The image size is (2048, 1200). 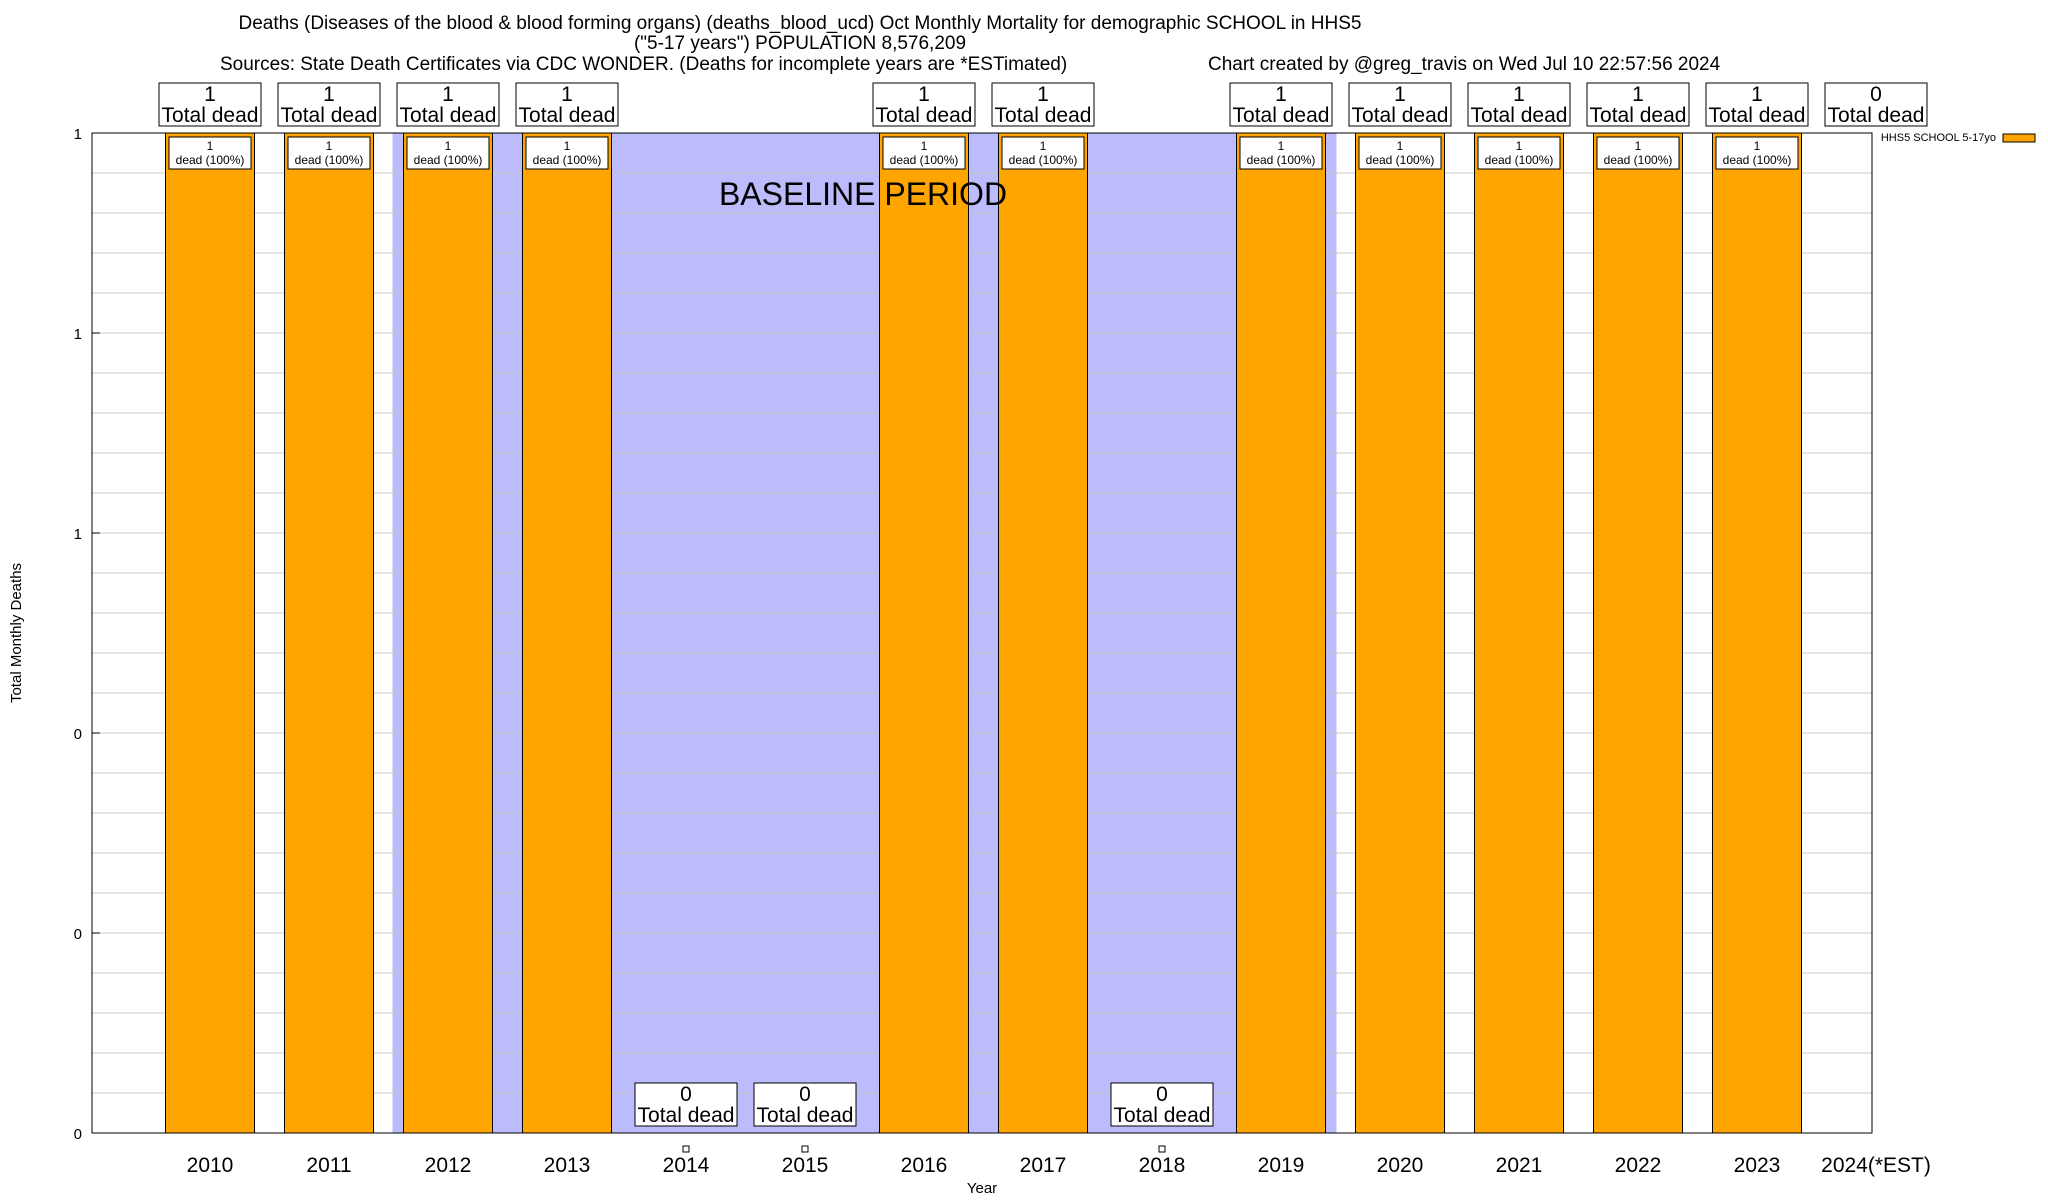 I want to click on x-tick-label: 2014, so click(x=686, y=1165).